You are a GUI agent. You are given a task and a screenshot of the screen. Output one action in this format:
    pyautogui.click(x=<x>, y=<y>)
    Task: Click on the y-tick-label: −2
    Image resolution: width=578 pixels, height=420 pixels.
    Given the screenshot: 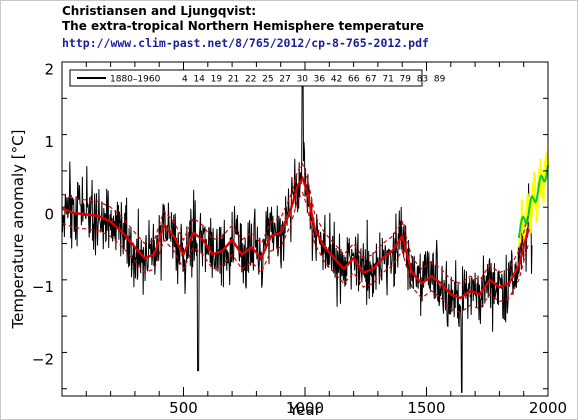 What is the action you would take?
    pyautogui.click(x=43, y=360)
    